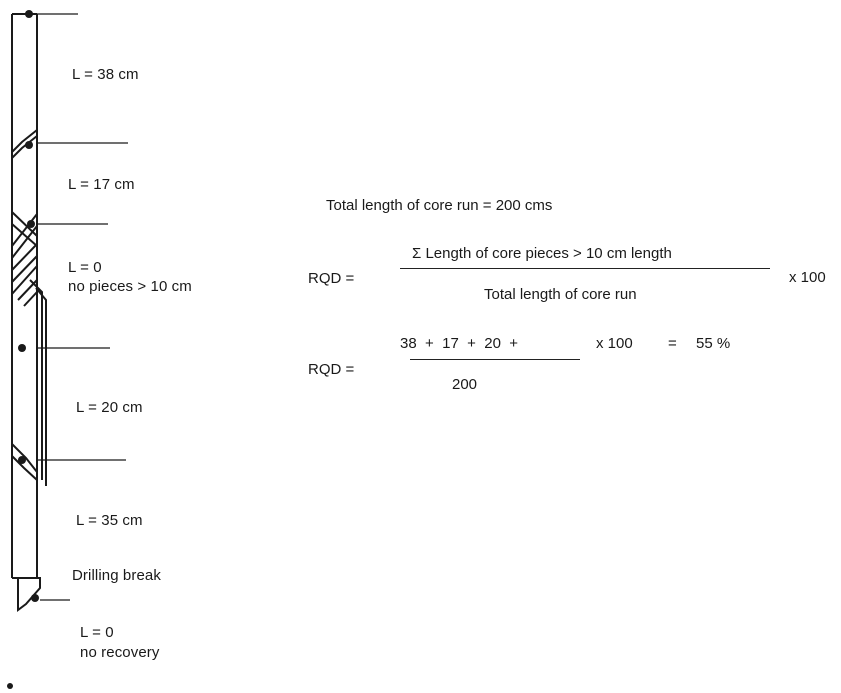  I want to click on segment-length-label: L = 17 cm, so click(101, 184).